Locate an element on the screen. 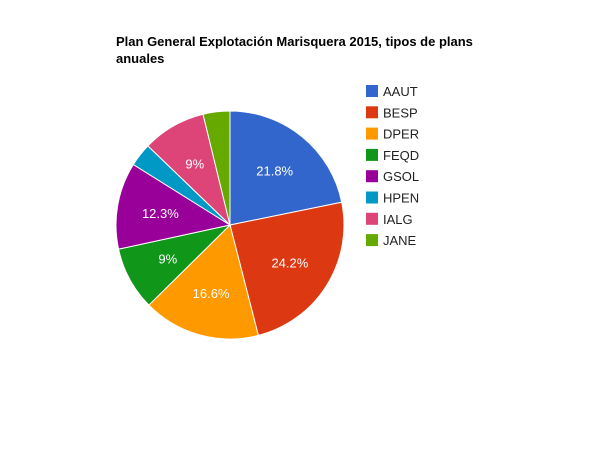  chart-title-line-2: anuales is located at coordinates (140, 58).